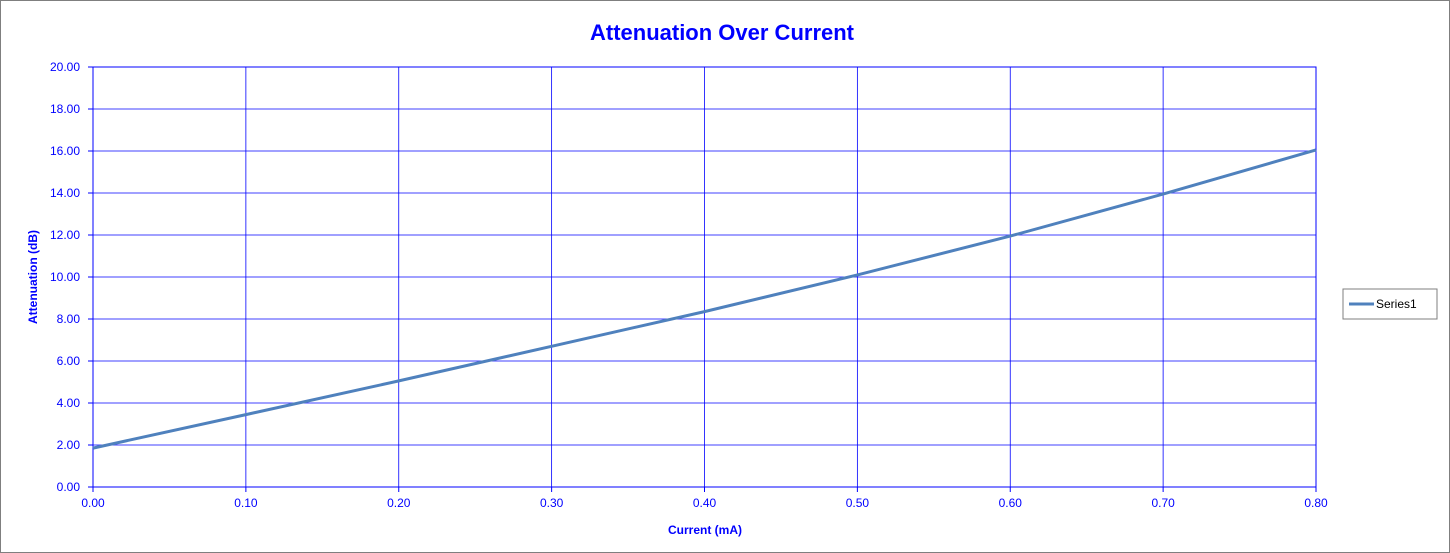  What do you see at coordinates (858, 503) in the screenshot?
I see `x-tick-label: 0.50` at bounding box center [858, 503].